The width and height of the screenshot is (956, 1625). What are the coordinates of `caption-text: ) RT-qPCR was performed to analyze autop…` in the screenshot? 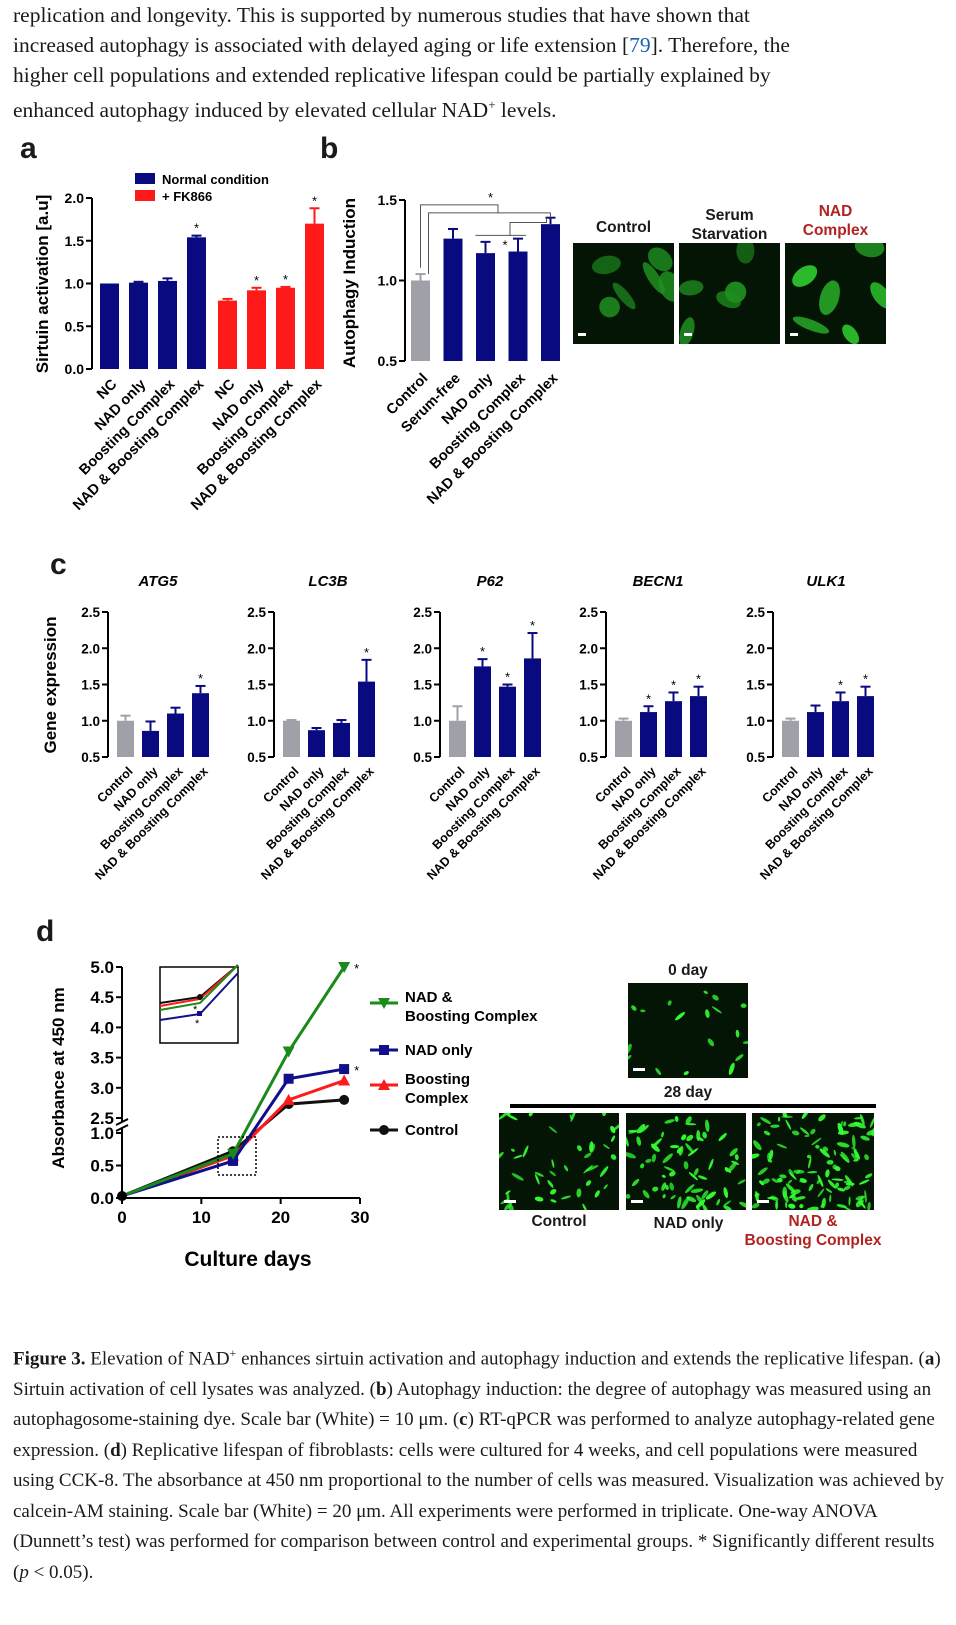 It's located at (474, 1435).